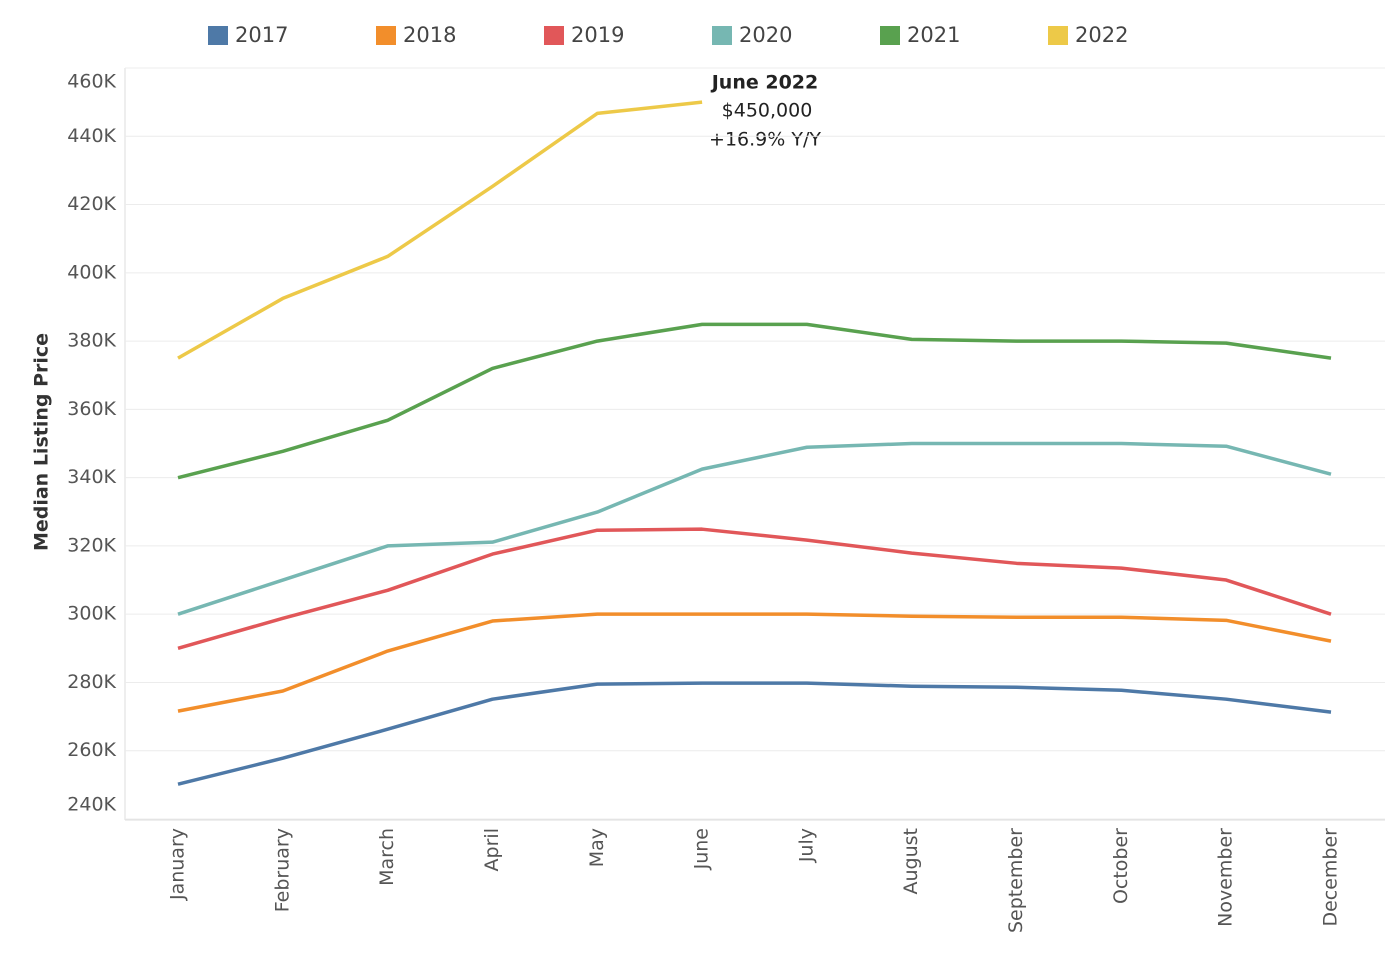 This screenshot has width=1400, height=962. What do you see at coordinates (429, 35) in the screenshot?
I see `legend-label: 2018` at bounding box center [429, 35].